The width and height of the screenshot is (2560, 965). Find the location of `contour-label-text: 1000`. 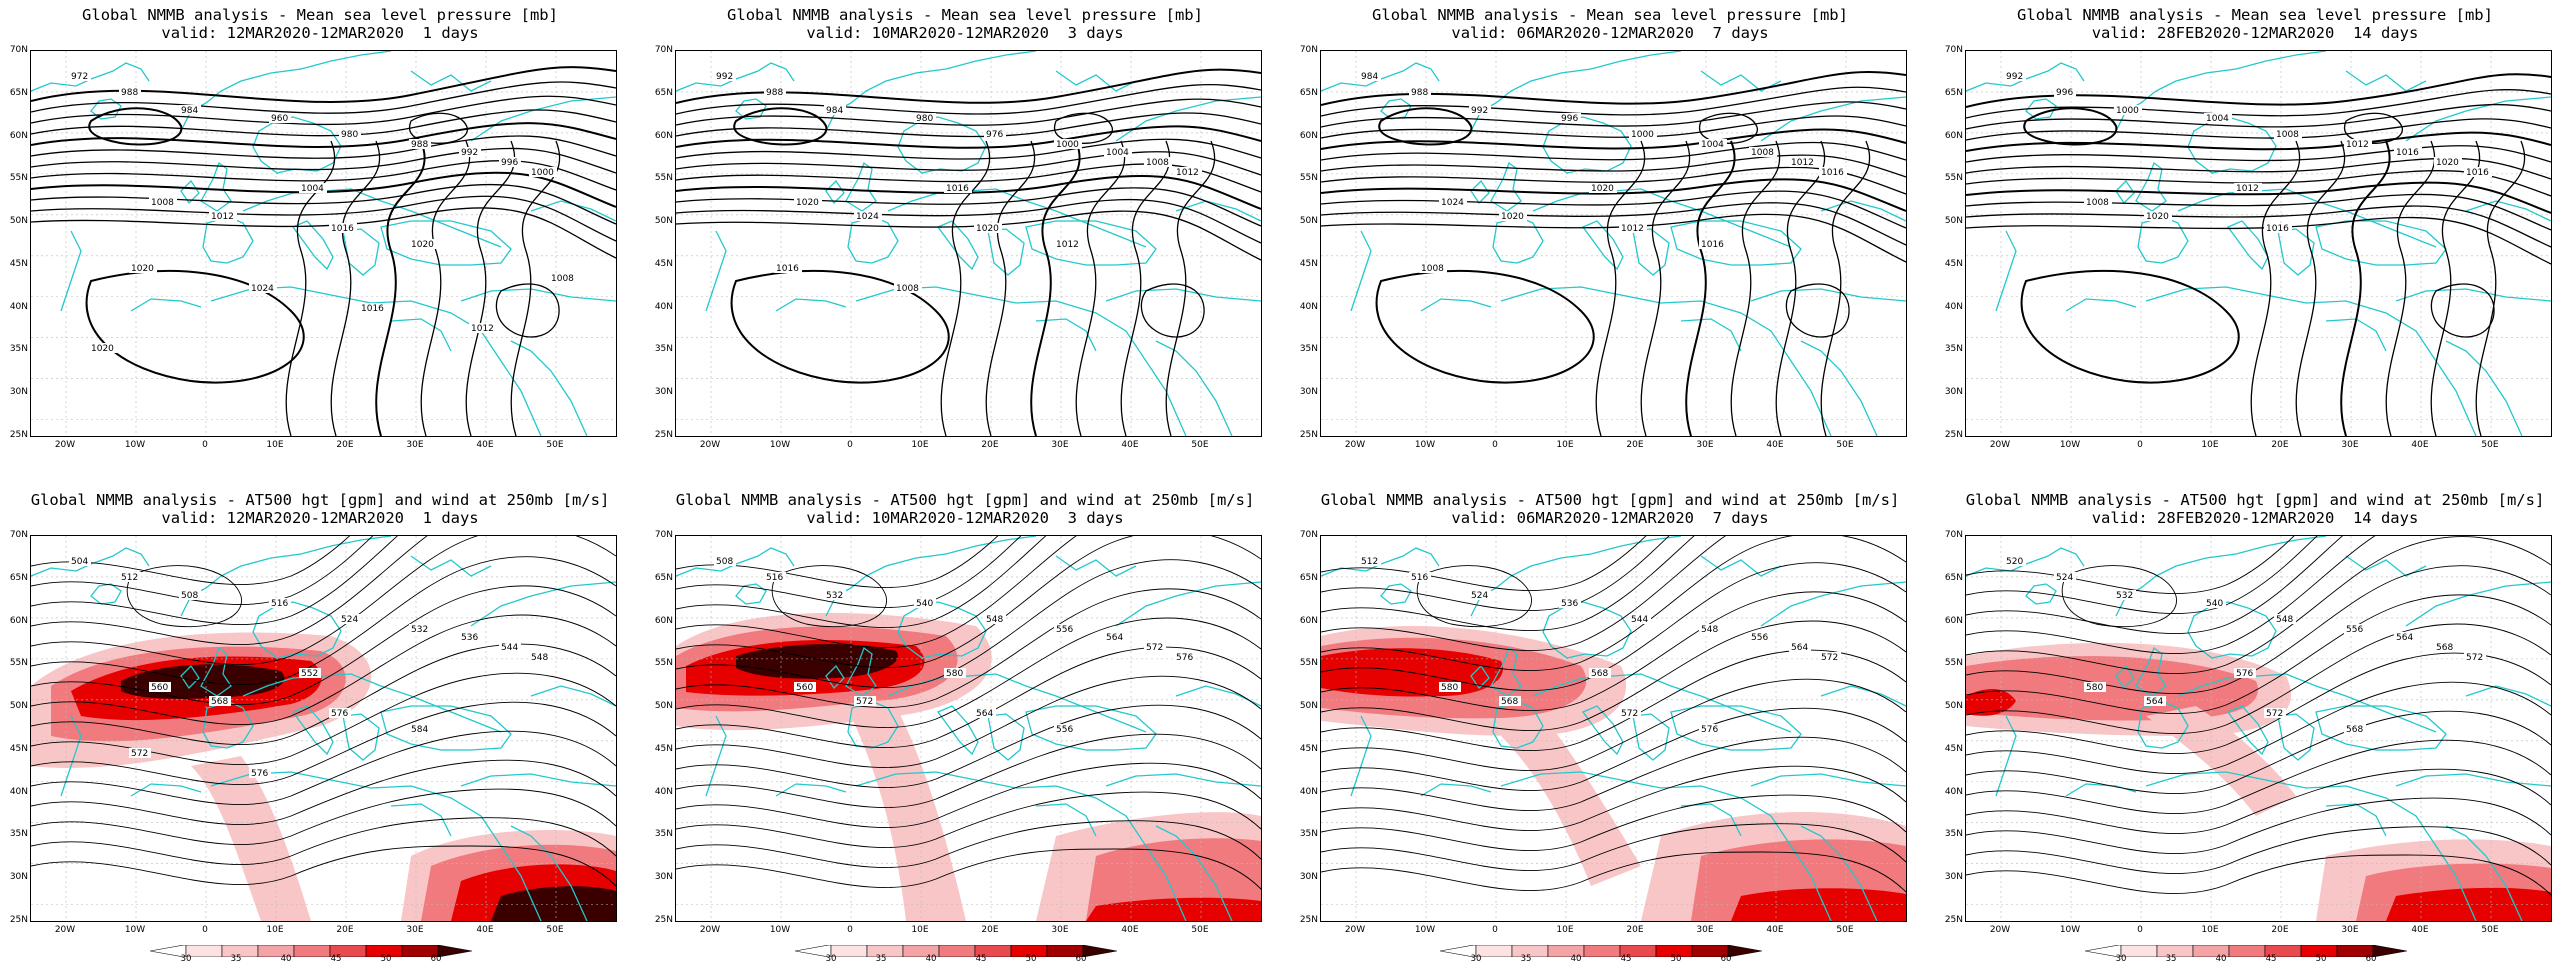

contour-label-text: 1000 is located at coordinates (1642, 135).